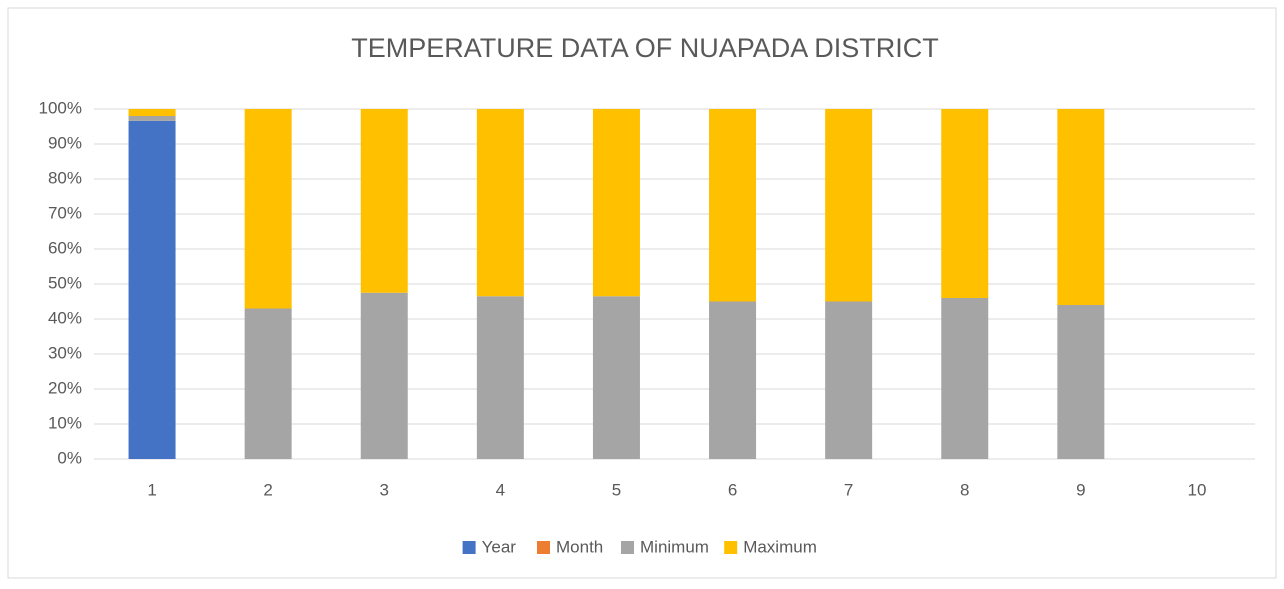 The width and height of the screenshot is (1284, 589). What do you see at coordinates (1196, 489) in the screenshot?
I see `x-tick-label: 10` at bounding box center [1196, 489].